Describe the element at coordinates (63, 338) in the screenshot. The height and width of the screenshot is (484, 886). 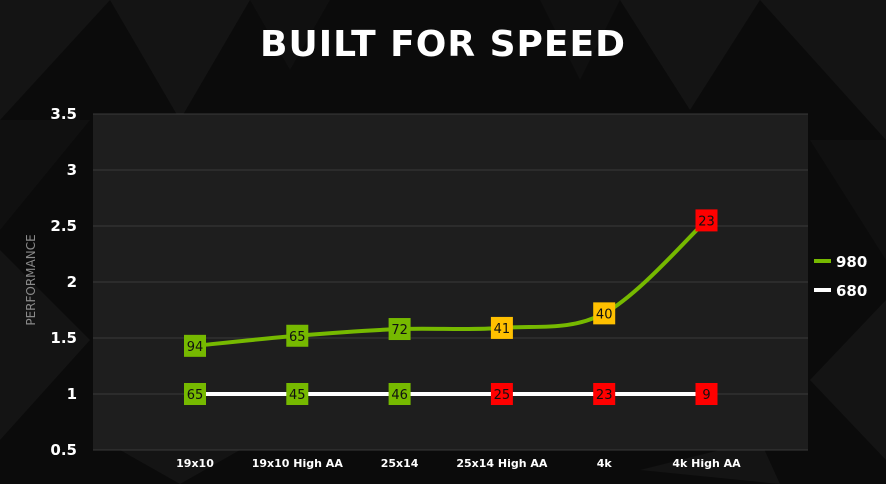
I see `y-tick-label: 1.5` at that location.